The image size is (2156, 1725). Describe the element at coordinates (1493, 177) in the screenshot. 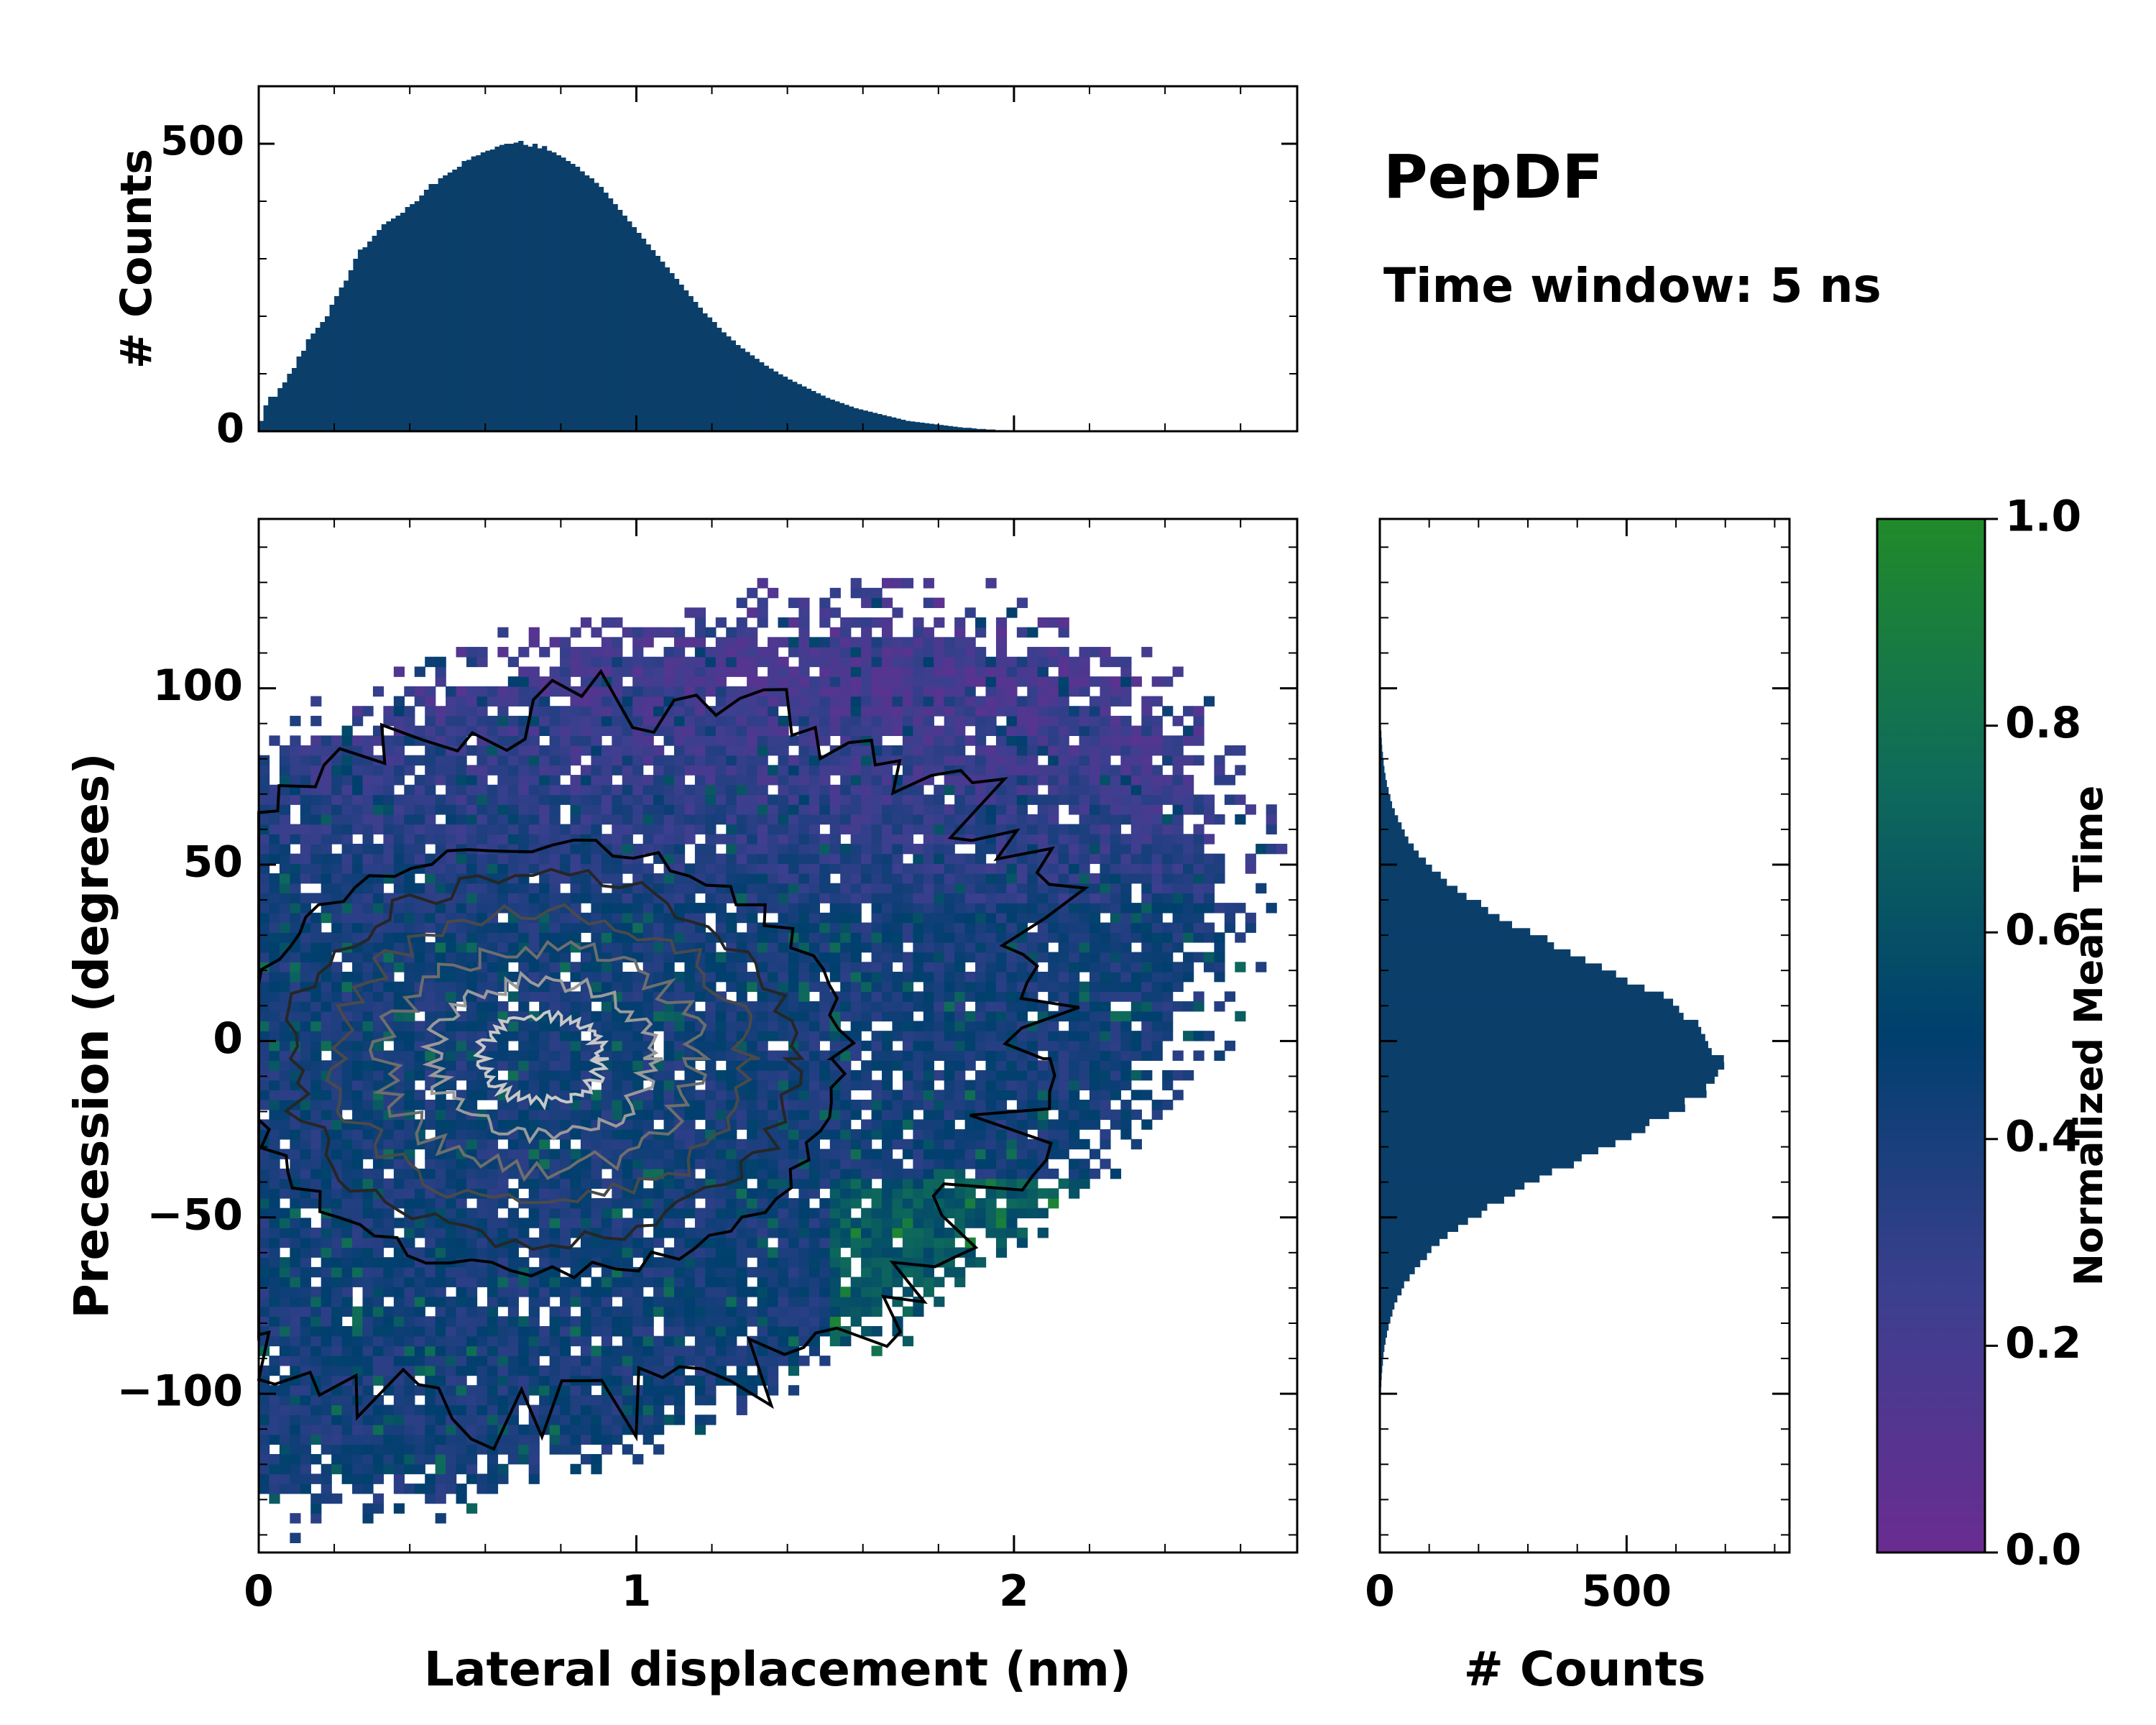

I see `figure-title: PepDF` at that location.